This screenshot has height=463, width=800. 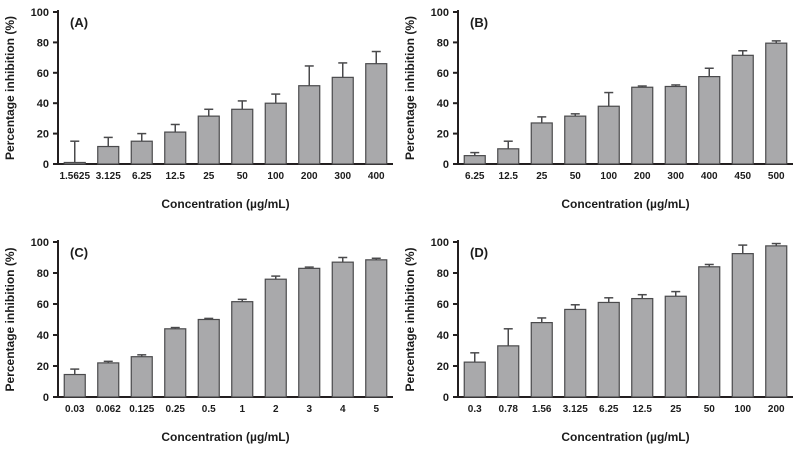 I want to click on x-tick-label: 4, so click(x=343, y=409).